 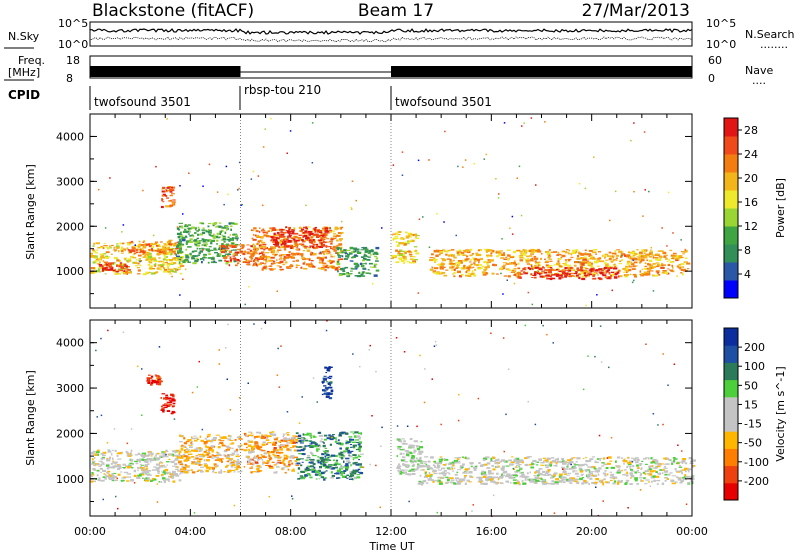 I want to click on freq-label-line2: [MHz], so click(x=24, y=72).